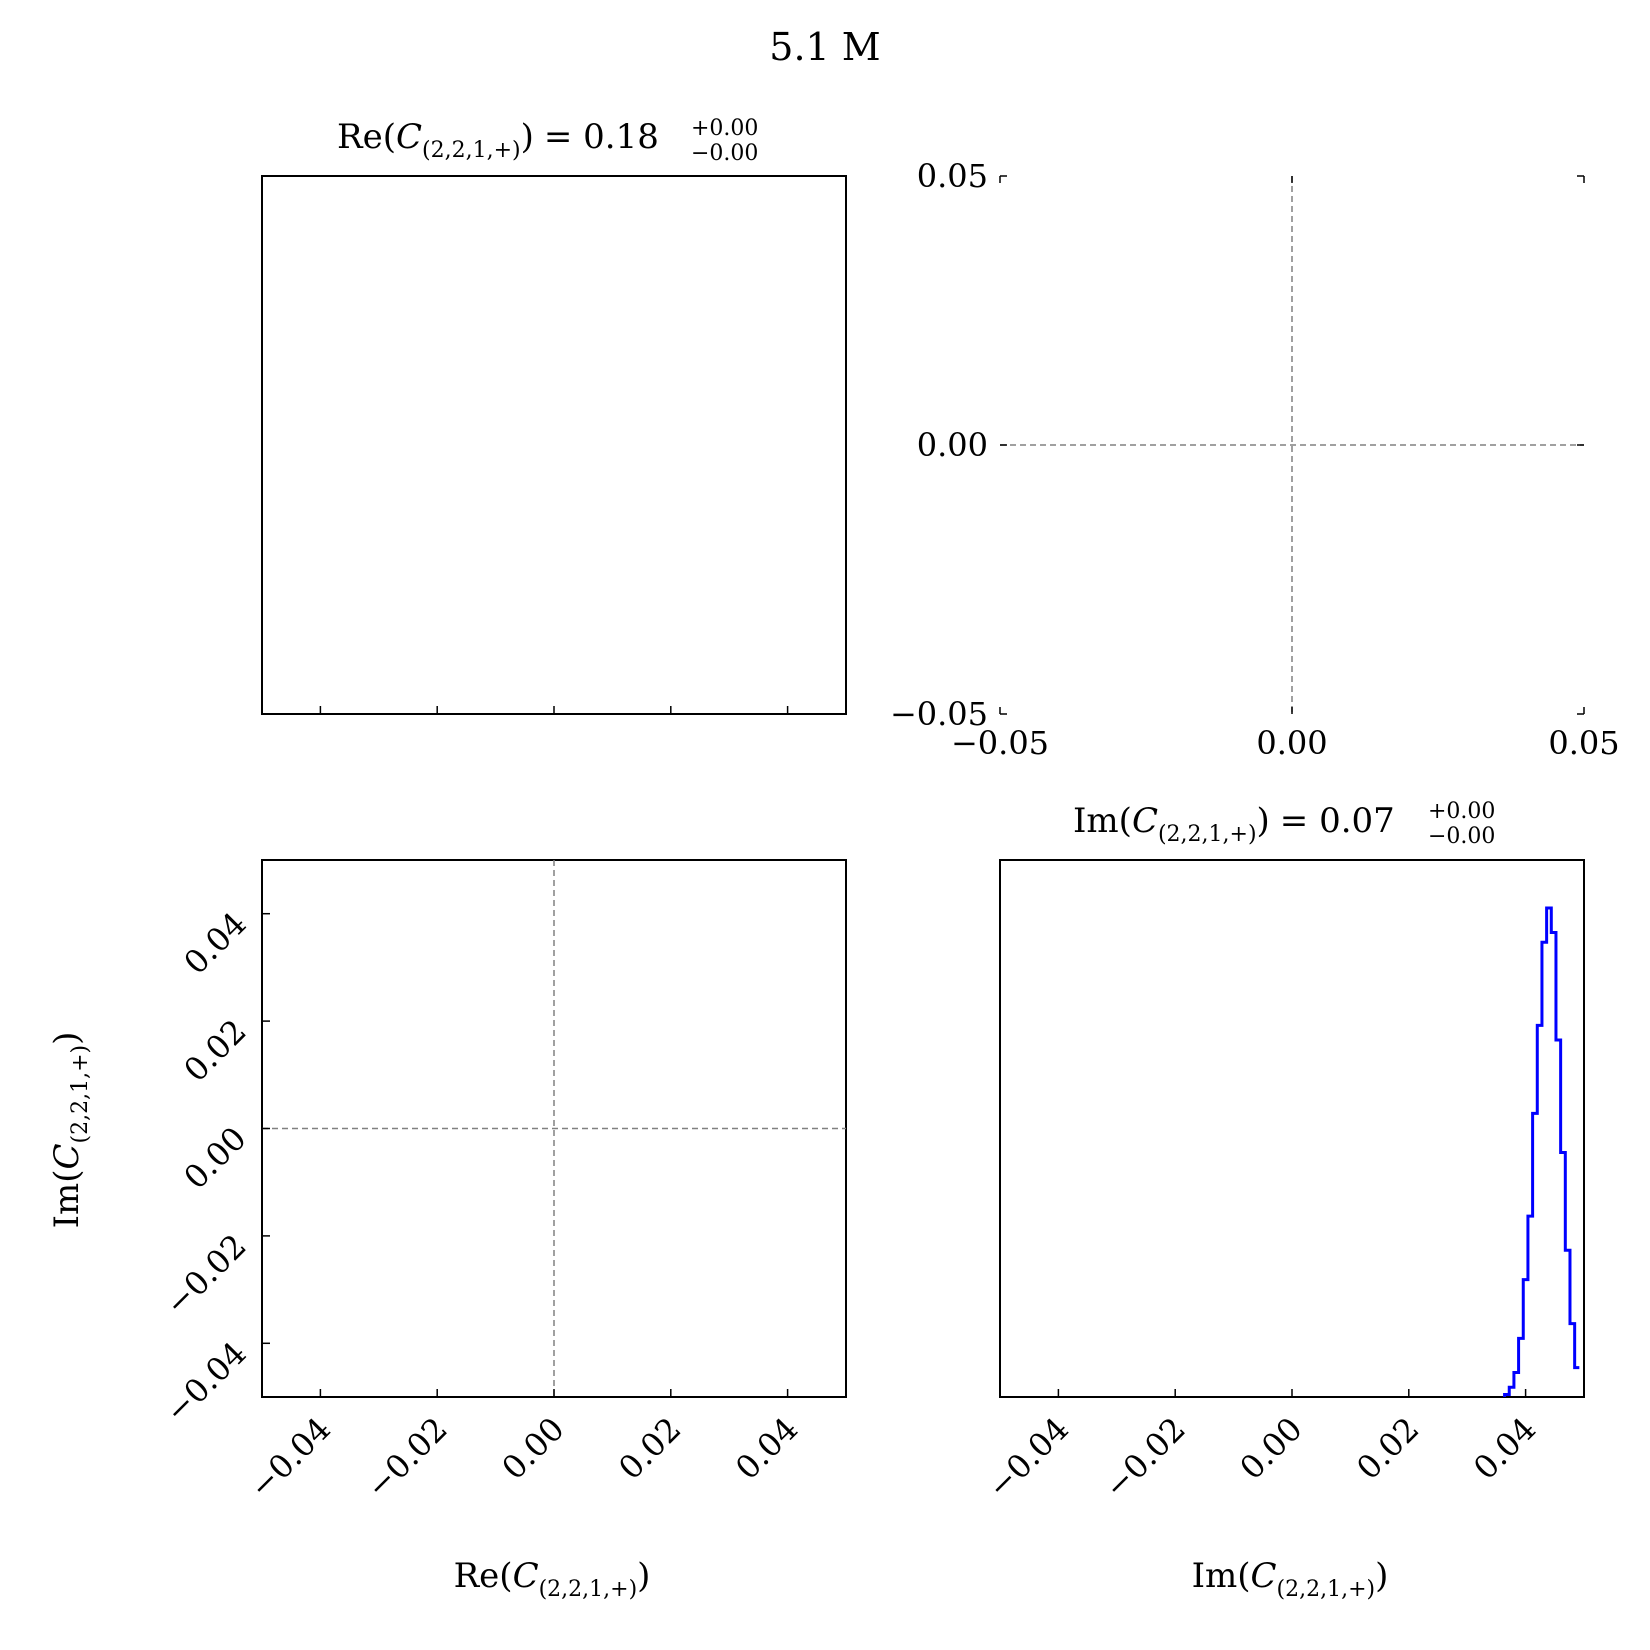 This screenshot has height=1650, width=1650. I want to click on panel-im-histogram: −0.04 −0.02 0.00 0.02 0.04, so click(1282, 1182).